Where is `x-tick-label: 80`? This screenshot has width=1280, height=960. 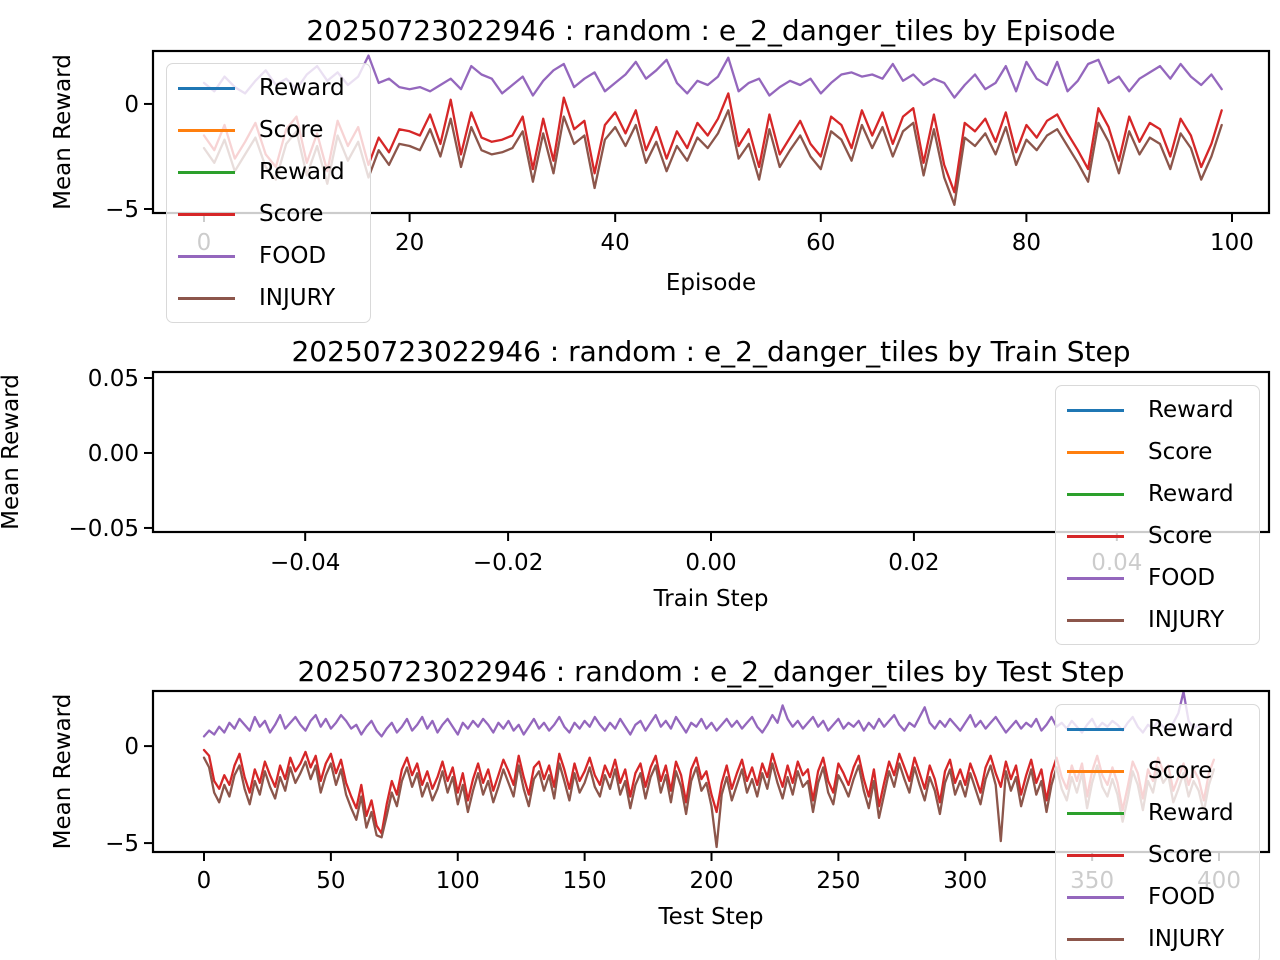 x-tick-label: 80 is located at coordinates (1026, 243).